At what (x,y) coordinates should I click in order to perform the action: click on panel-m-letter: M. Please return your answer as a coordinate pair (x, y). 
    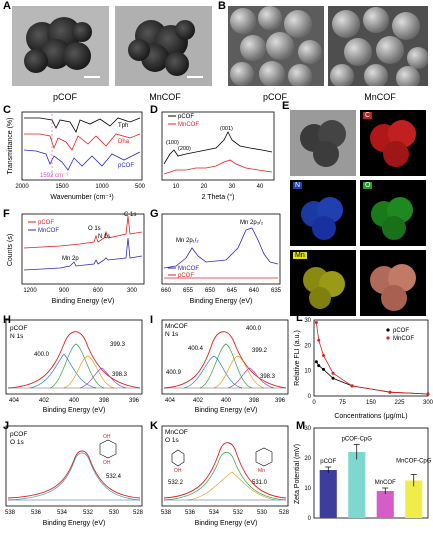
    Looking at the image, I should click on (301, 426).